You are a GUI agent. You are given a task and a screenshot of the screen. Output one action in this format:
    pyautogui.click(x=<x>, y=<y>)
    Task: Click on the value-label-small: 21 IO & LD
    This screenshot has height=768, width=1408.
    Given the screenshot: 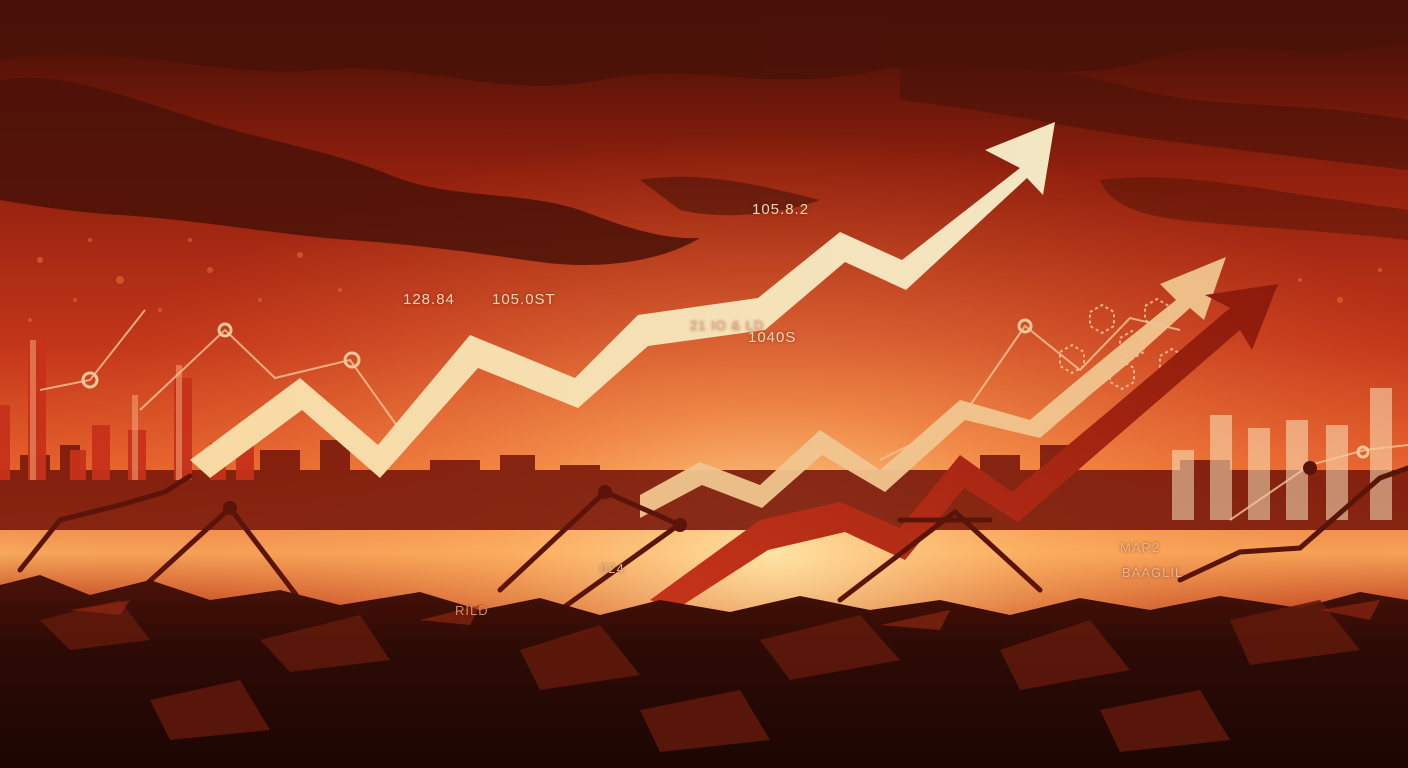 What is the action you would take?
    pyautogui.click(x=727, y=325)
    